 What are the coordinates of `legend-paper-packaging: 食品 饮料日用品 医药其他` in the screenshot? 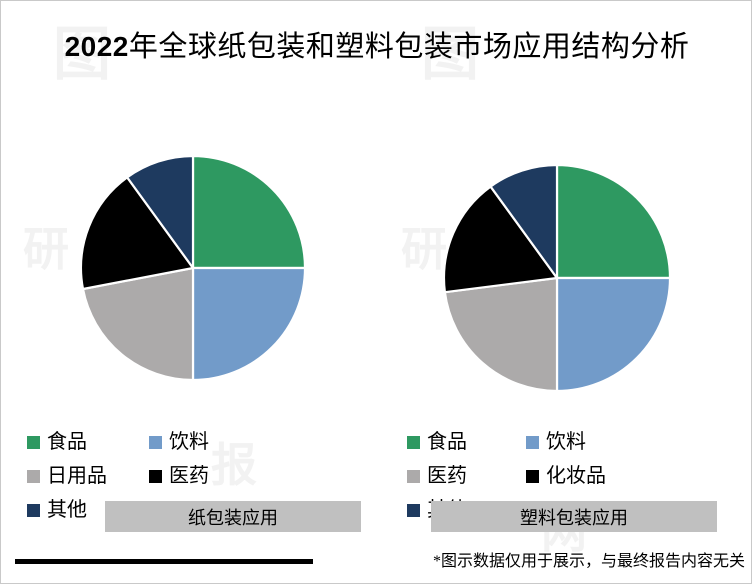 It's located at (203, 476).